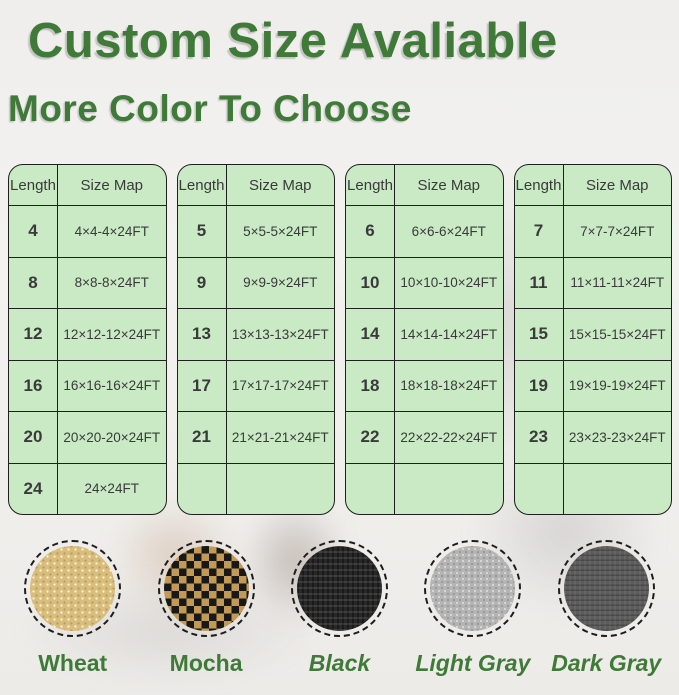 The width and height of the screenshot is (679, 695). Describe the element at coordinates (617, 385) in the screenshot. I see `size-cell: 19×19-19×24FT` at that location.